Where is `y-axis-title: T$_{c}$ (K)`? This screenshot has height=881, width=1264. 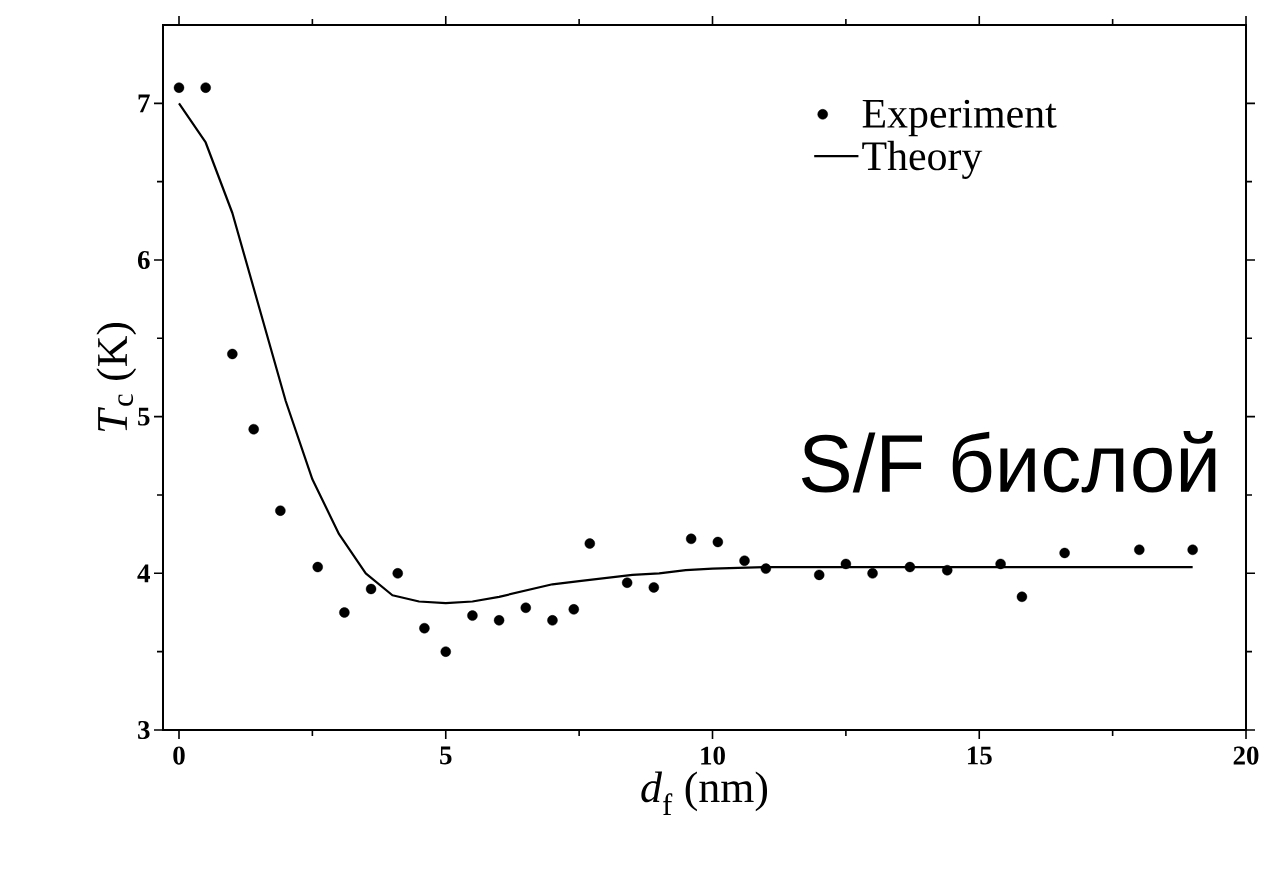
y-axis-title: T$_{c}$ (K) is located at coordinates (116, 377).